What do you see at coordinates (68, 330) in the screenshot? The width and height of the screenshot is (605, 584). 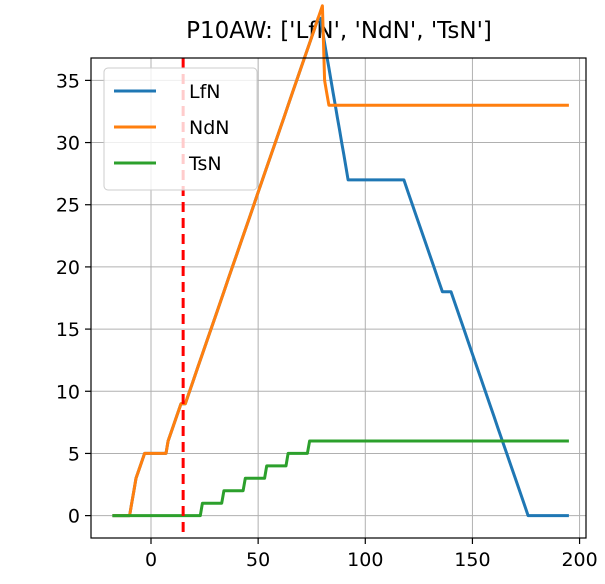 I see `y-tick-label-3: 15` at bounding box center [68, 330].